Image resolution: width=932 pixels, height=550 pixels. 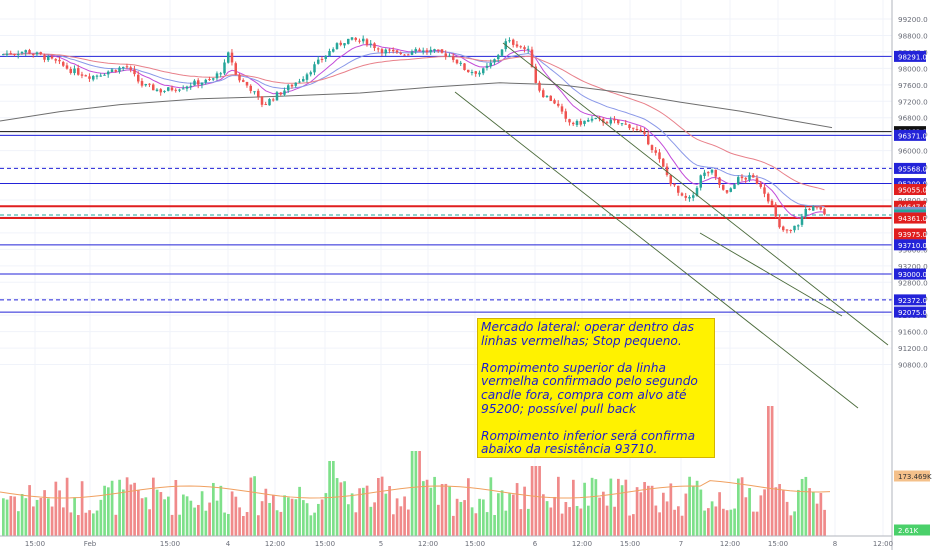 What do you see at coordinates (908, 531) in the screenshot?
I see `volume-tag-label: 2.61K` at bounding box center [908, 531].